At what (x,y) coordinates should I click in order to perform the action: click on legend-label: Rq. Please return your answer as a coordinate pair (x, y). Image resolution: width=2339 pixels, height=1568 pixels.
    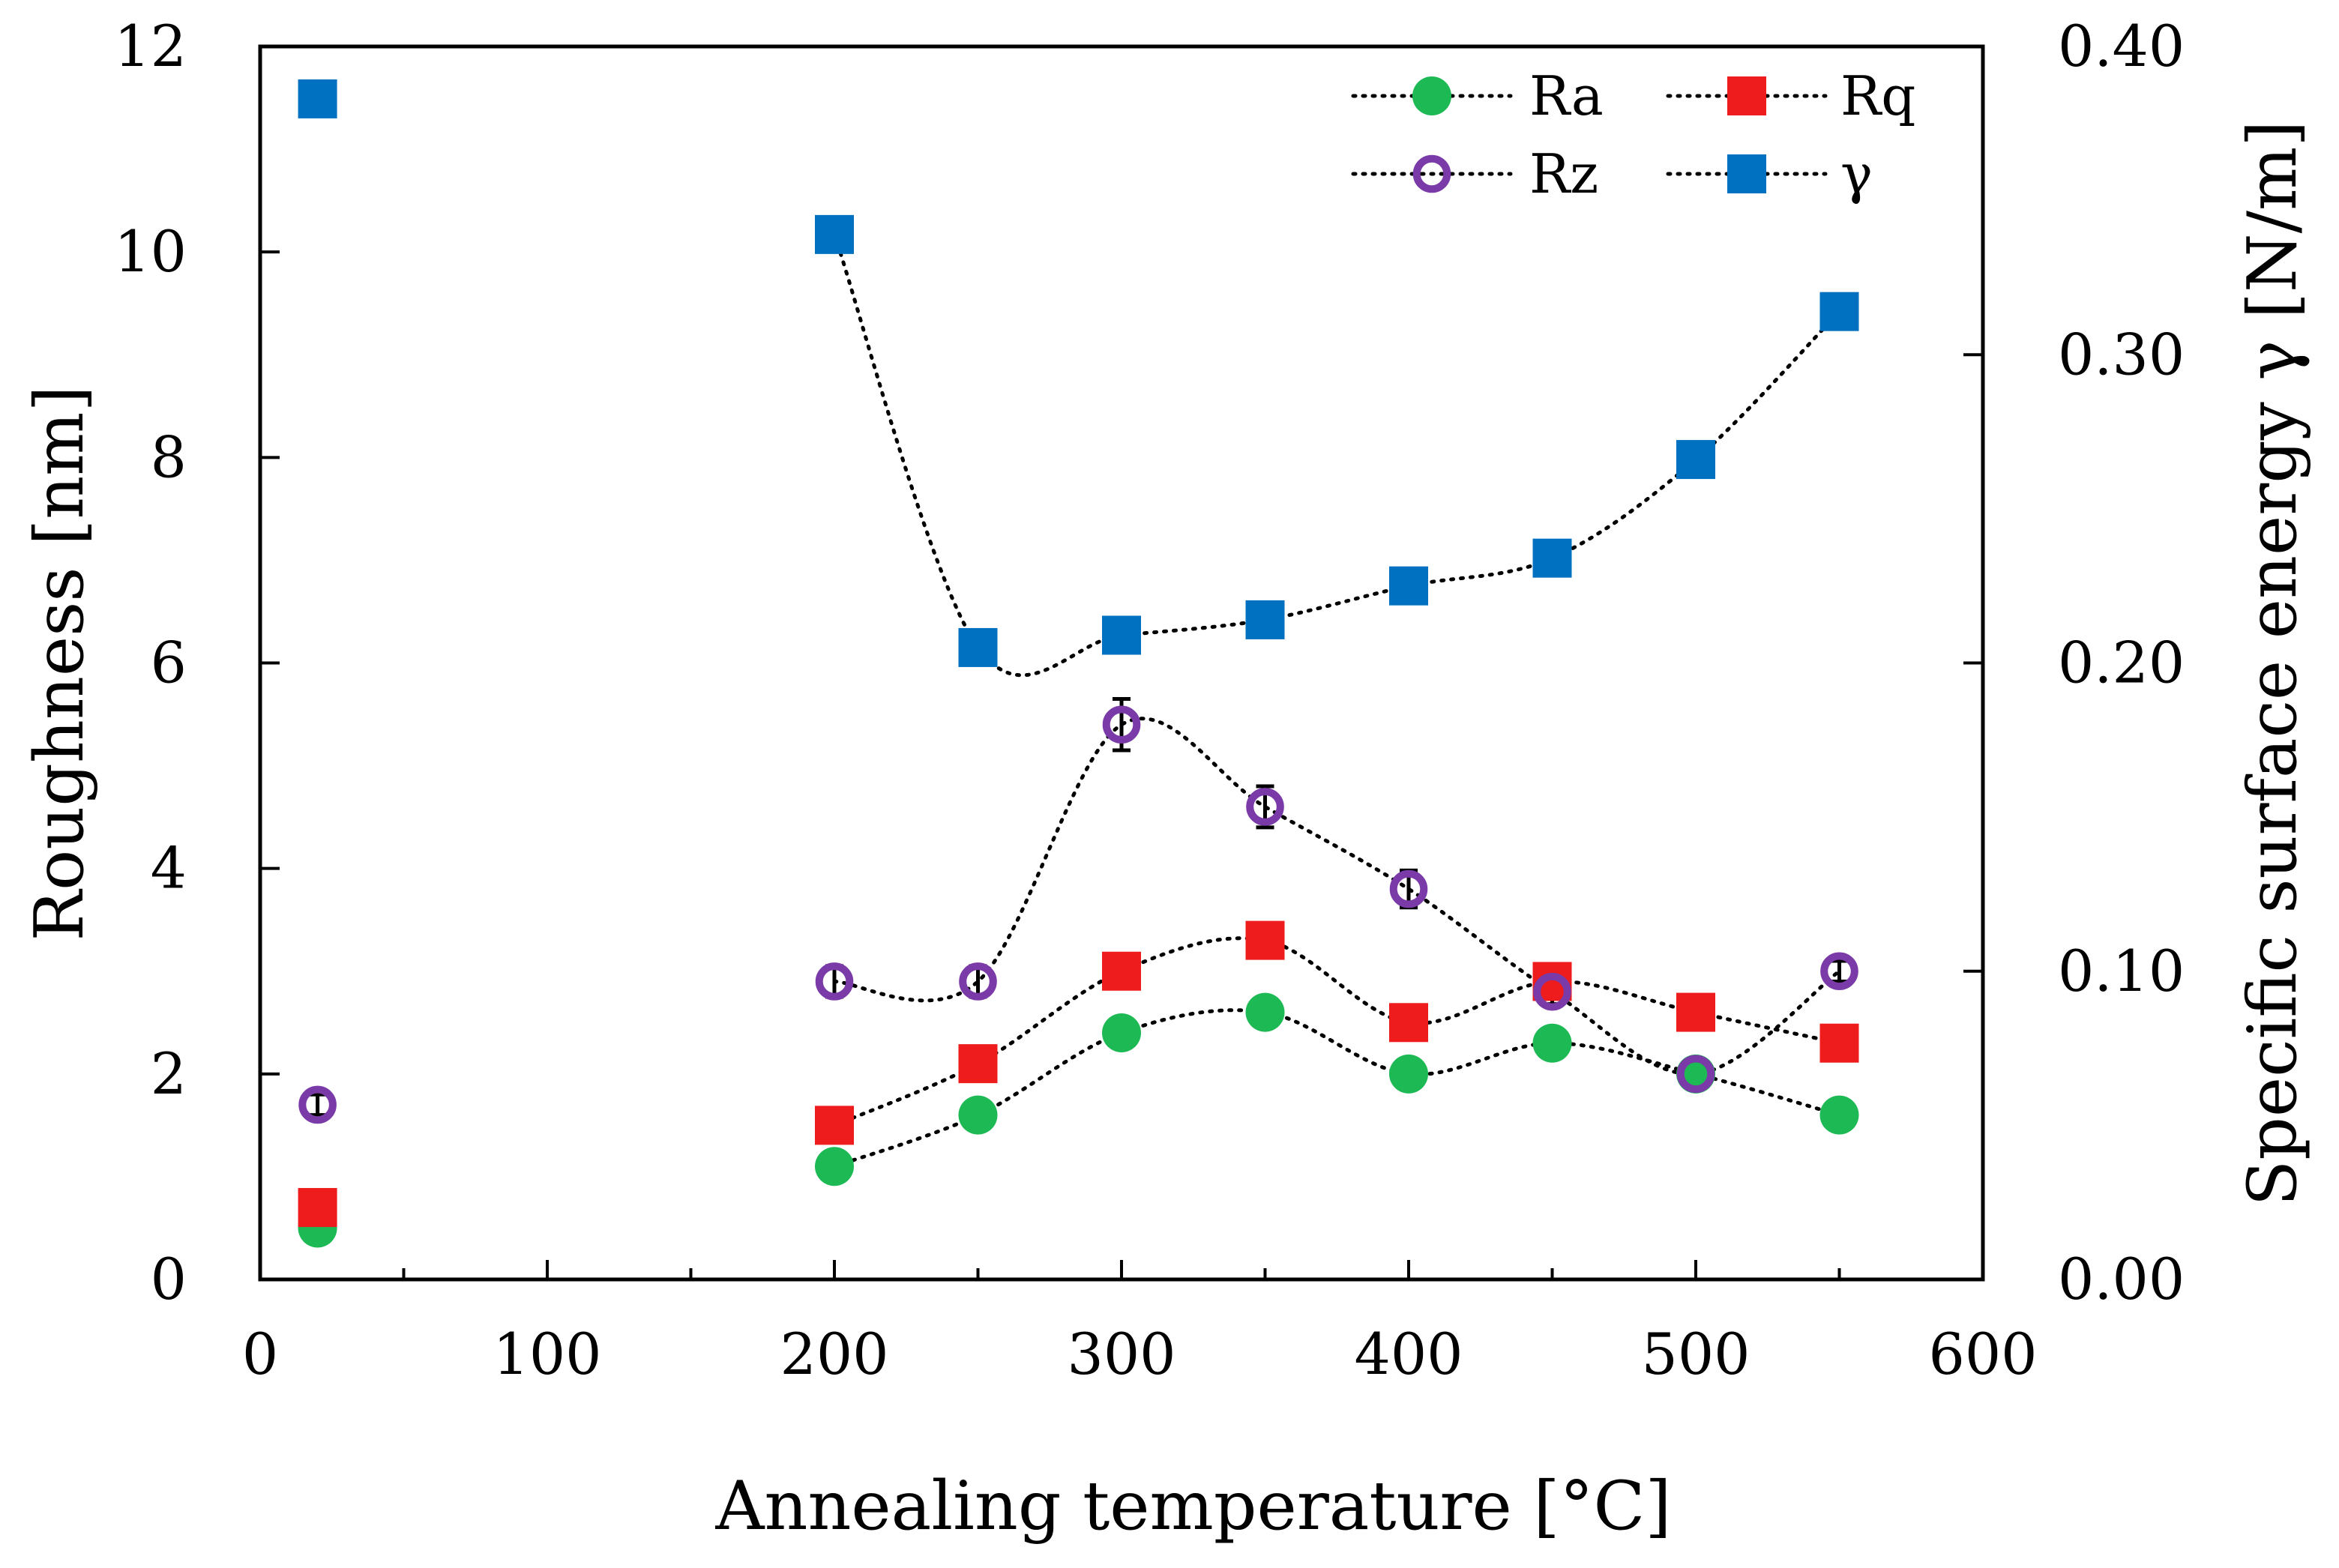
    Looking at the image, I should click on (1878, 95).